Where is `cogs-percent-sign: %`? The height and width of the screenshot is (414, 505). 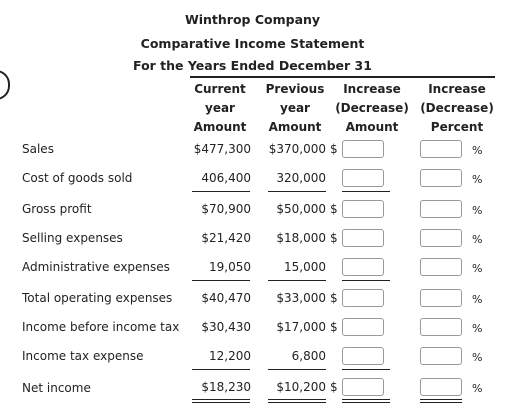 cogs-percent-sign: % is located at coordinates (477, 179).